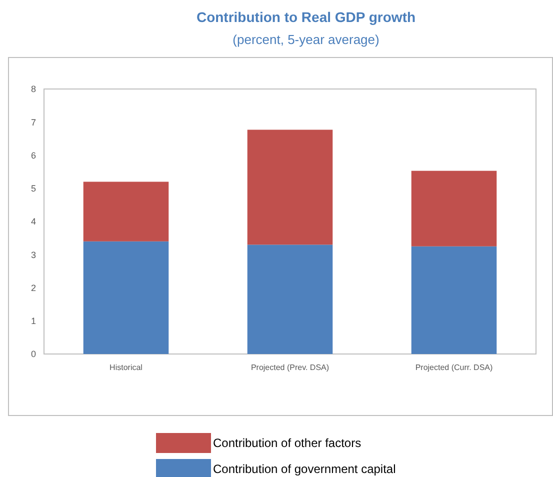 The height and width of the screenshot is (477, 553). I want to click on y-tick-label: 7, so click(33, 122).